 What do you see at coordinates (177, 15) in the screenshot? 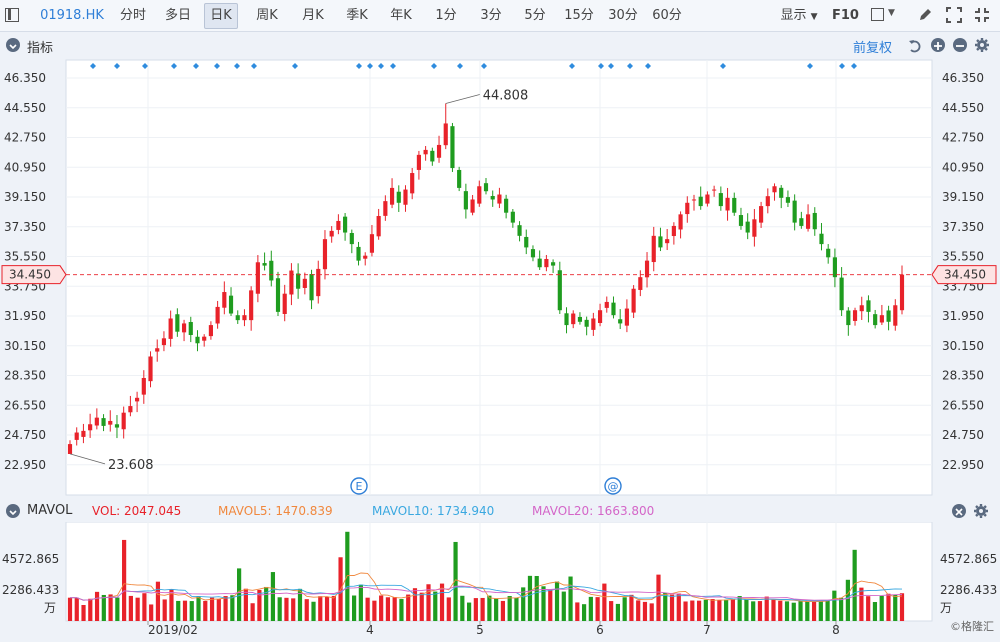
I see `period-tab: 多日` at bounding box center [177, 15].